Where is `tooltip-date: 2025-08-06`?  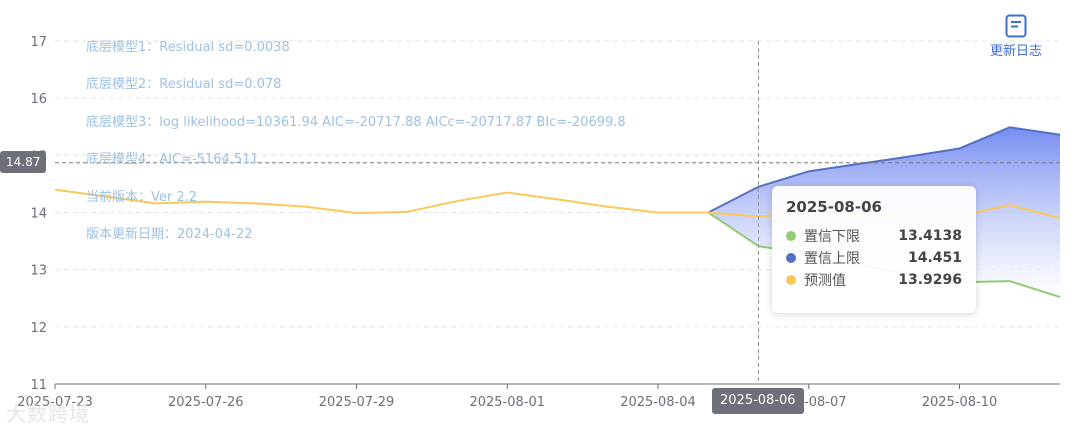
tooltip-date: 2025-08-06 is located at coordinates (834, 207).